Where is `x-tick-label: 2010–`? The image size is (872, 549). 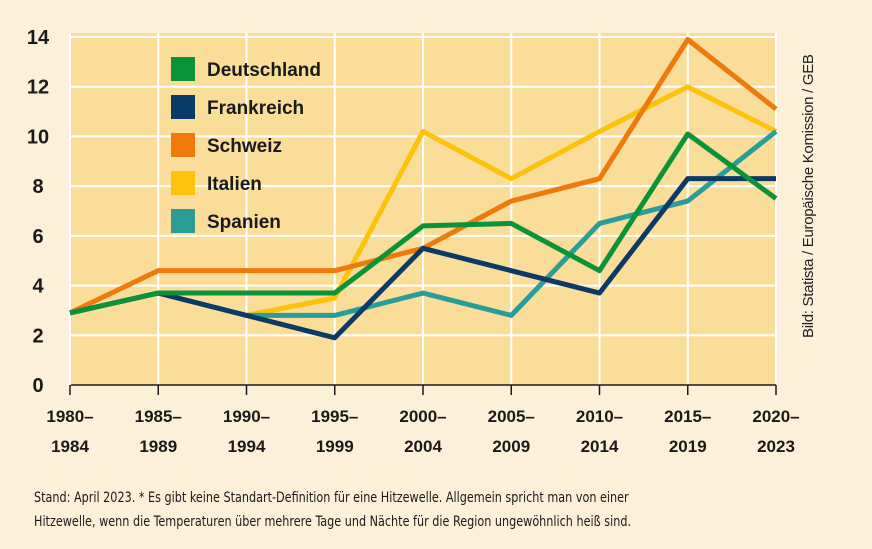
x-tick-label: 2010– is located at coordinates (599, 416).